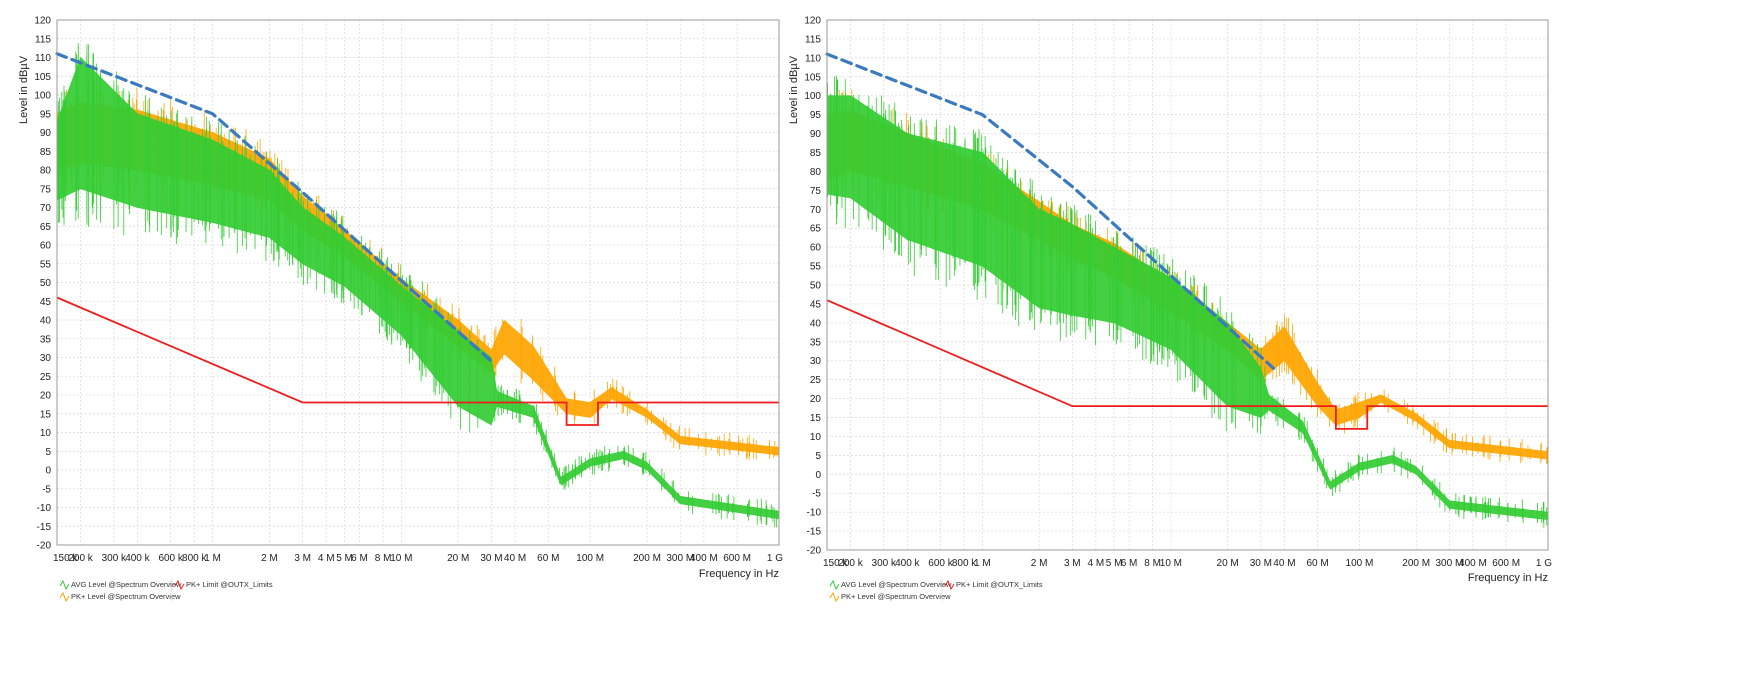  Describe the element at coordinates (80, 558) in the screenshot. I see `x-tick-label: 200 k` at that location.